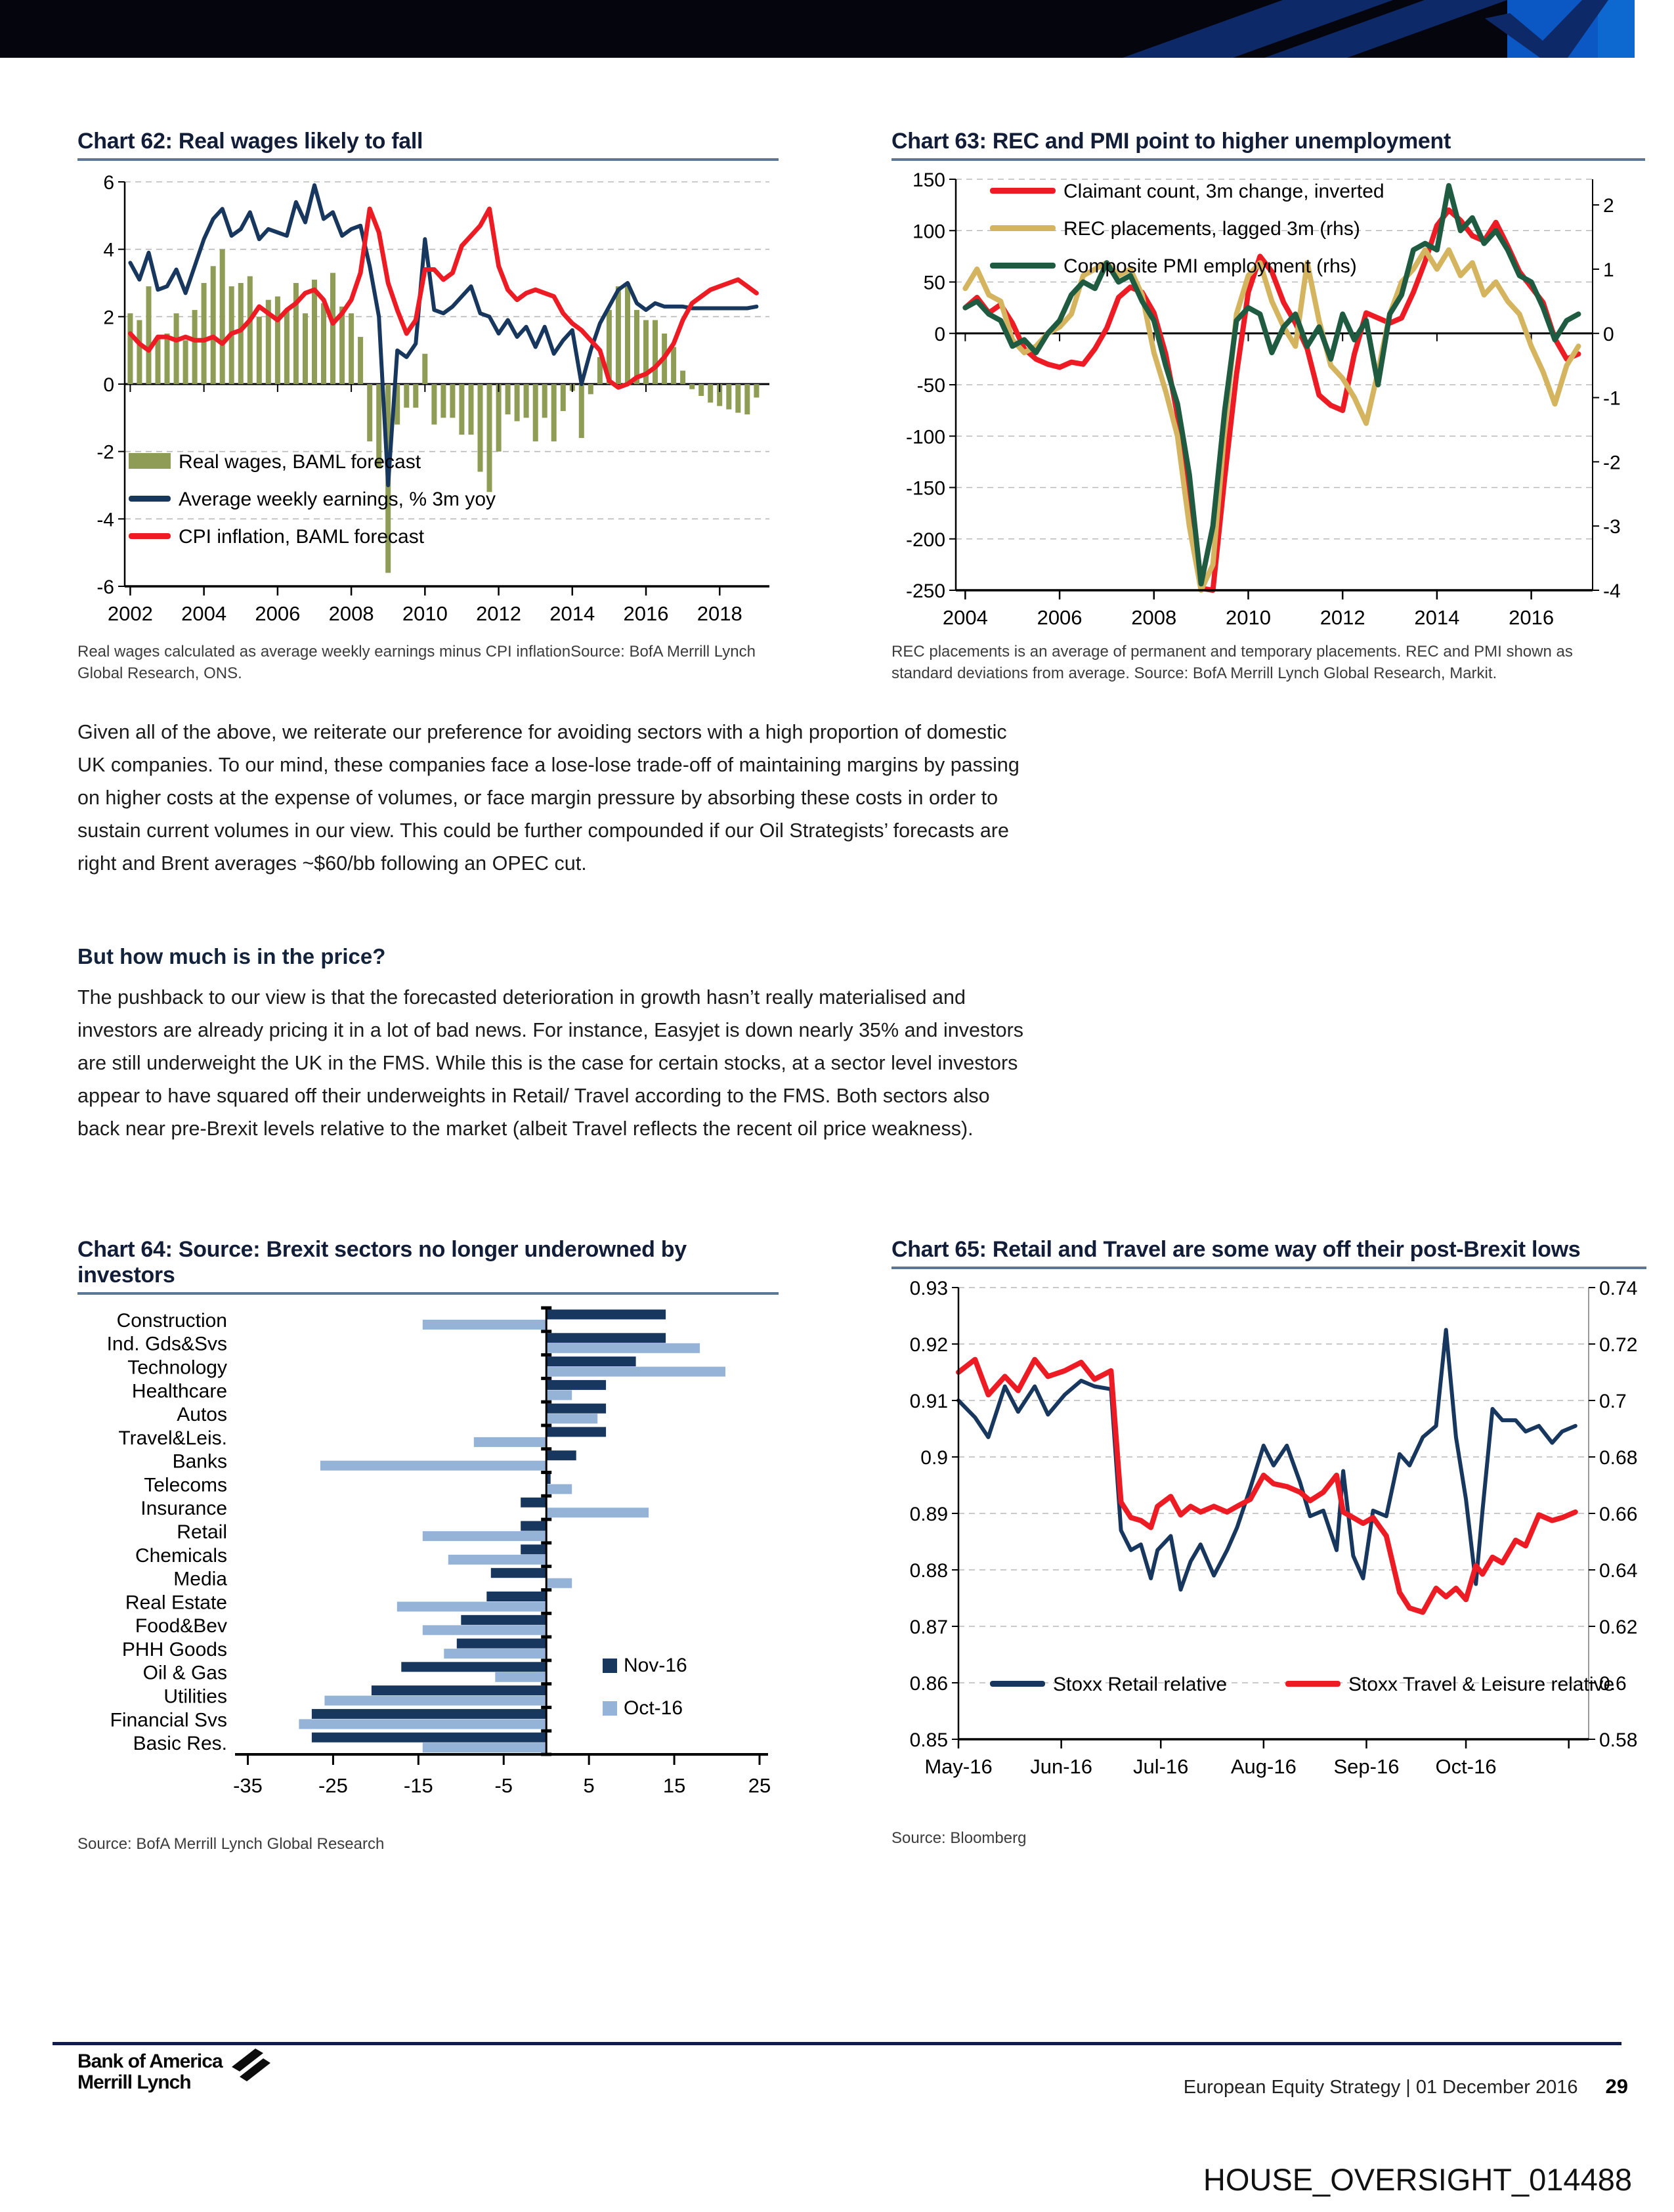 The width and height of the screenshot is (1674, 2212). Describe the element at coordinates (958, 1767) in the screenshot. I see `svg-text: May-16` at that location.